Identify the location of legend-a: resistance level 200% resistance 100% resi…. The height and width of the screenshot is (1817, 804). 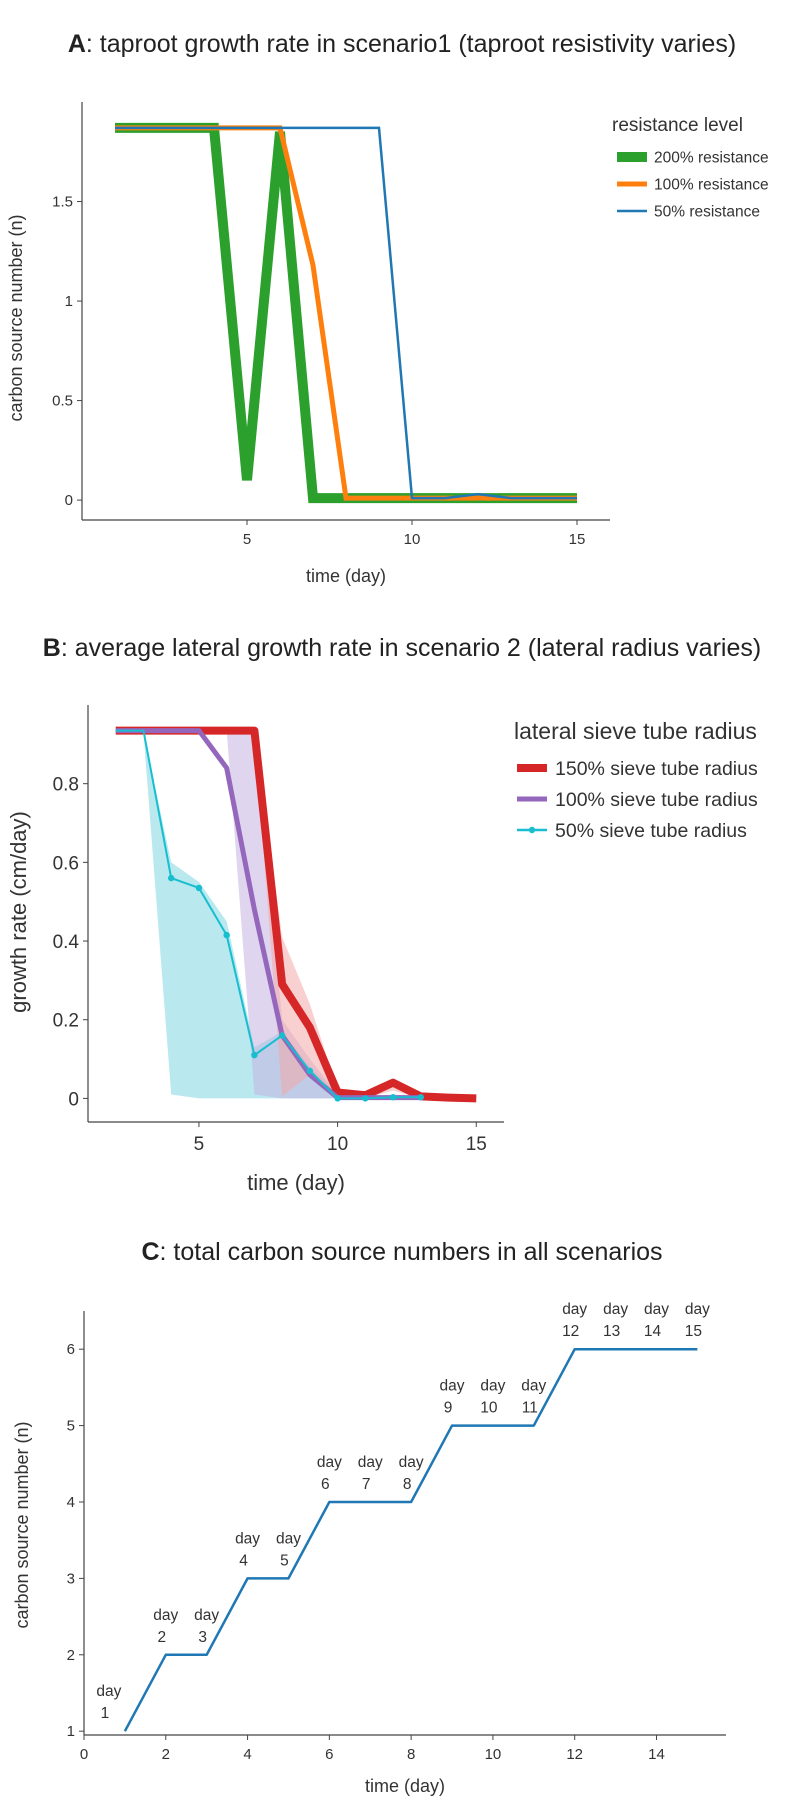
(690, 168).